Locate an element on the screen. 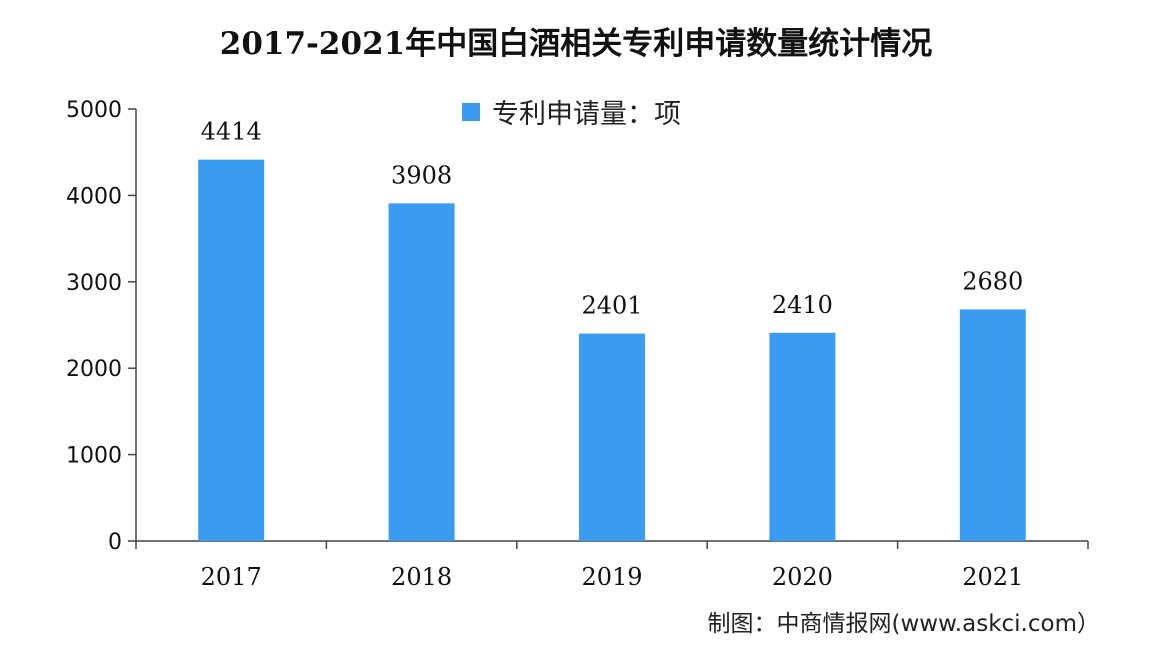  y-tick-label: 5000 is located at coordinates (94, 110).